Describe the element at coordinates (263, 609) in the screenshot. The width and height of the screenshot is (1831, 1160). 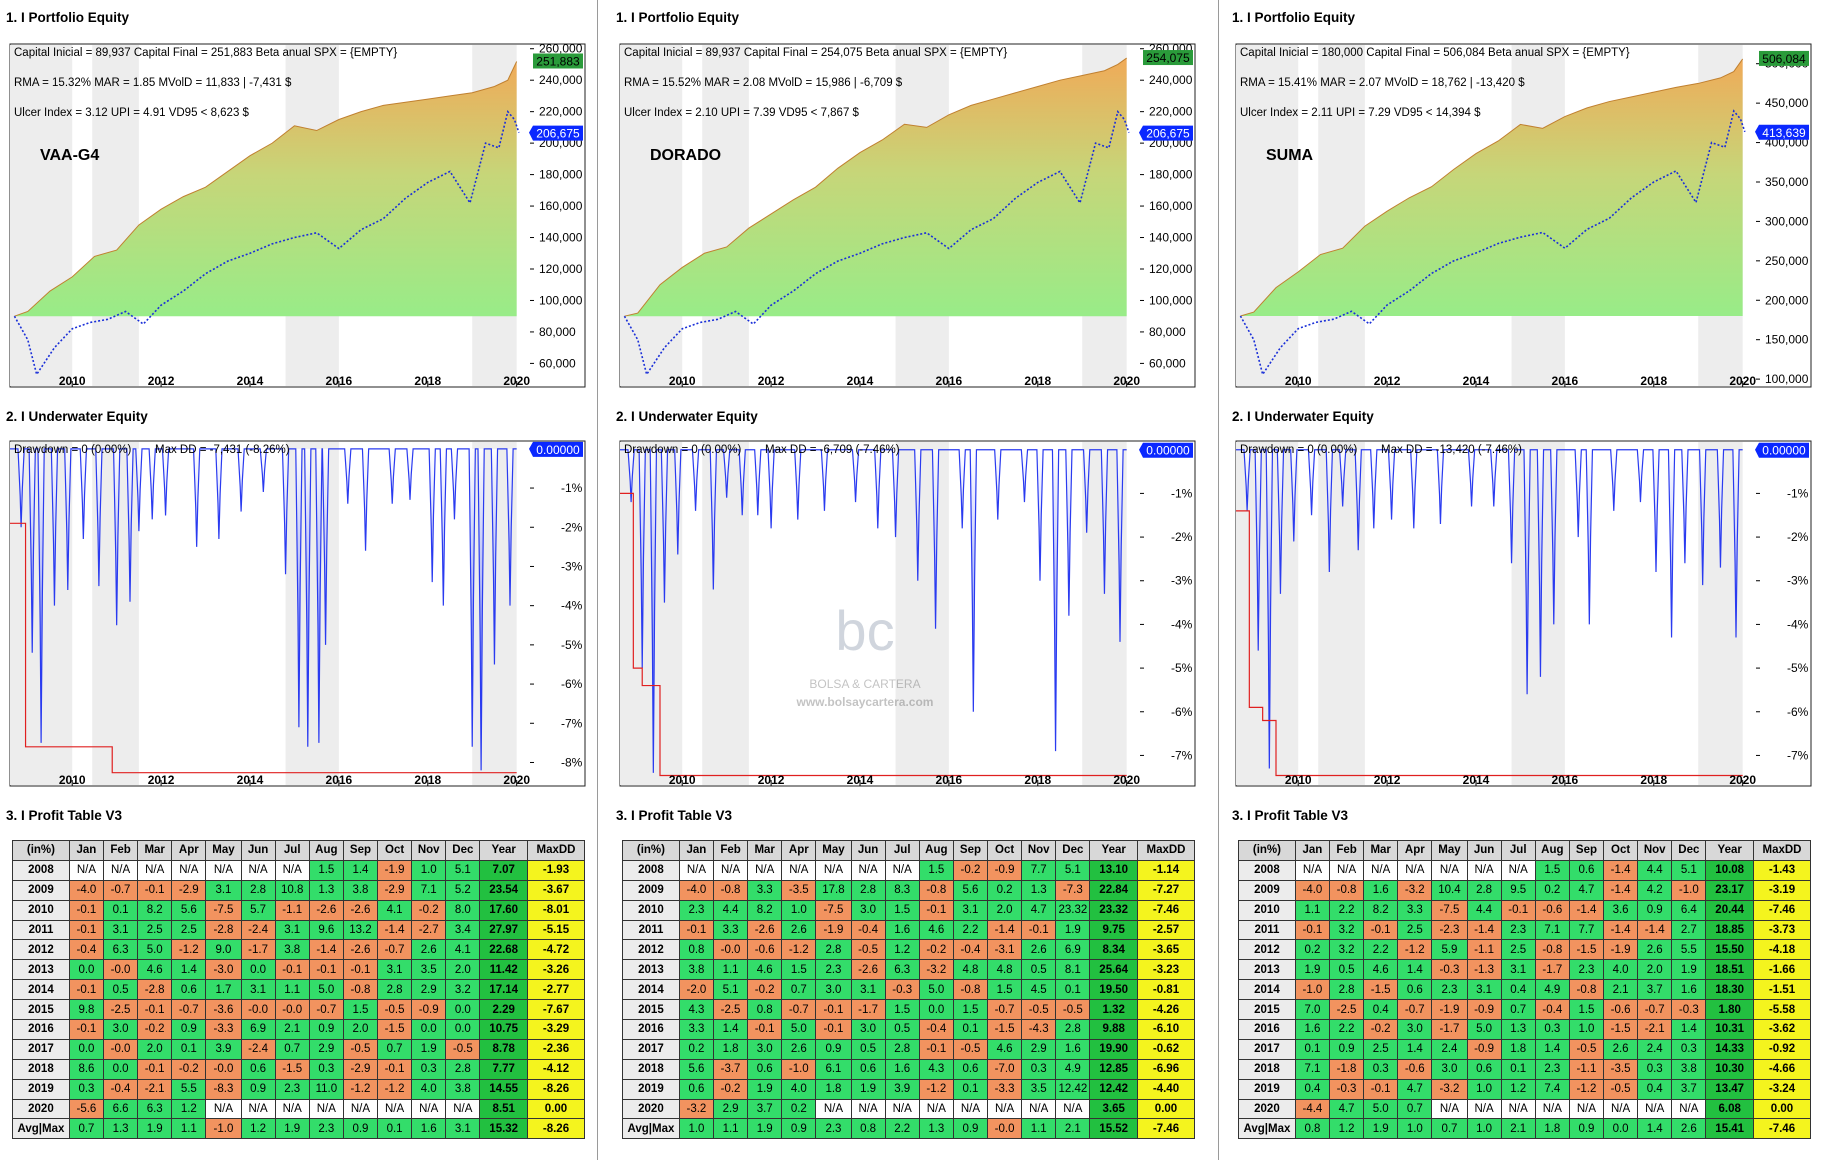
I see `drawdown-line` at that location.